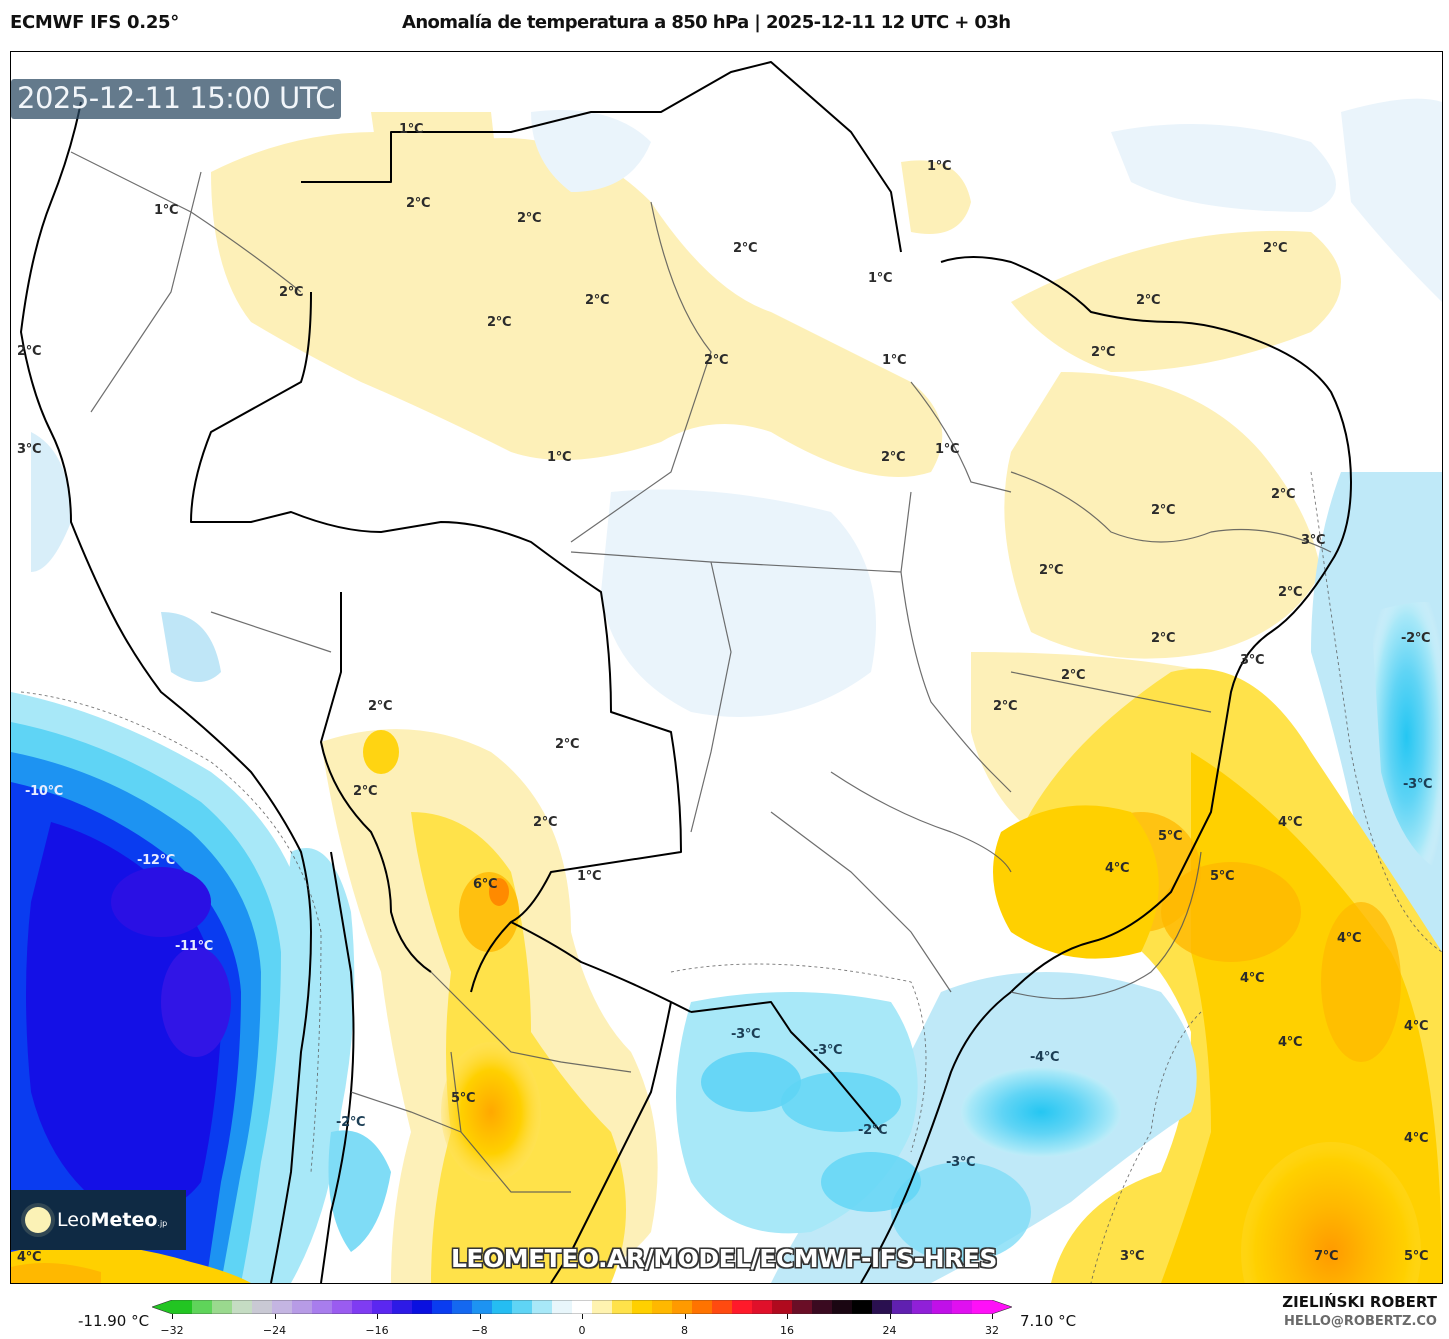  What do you see at coordinates (176, 99) in the screenshot?
I see `valid-time-badge: 2025-12-11 15:00 UTC` at bounding box center [176, 99].